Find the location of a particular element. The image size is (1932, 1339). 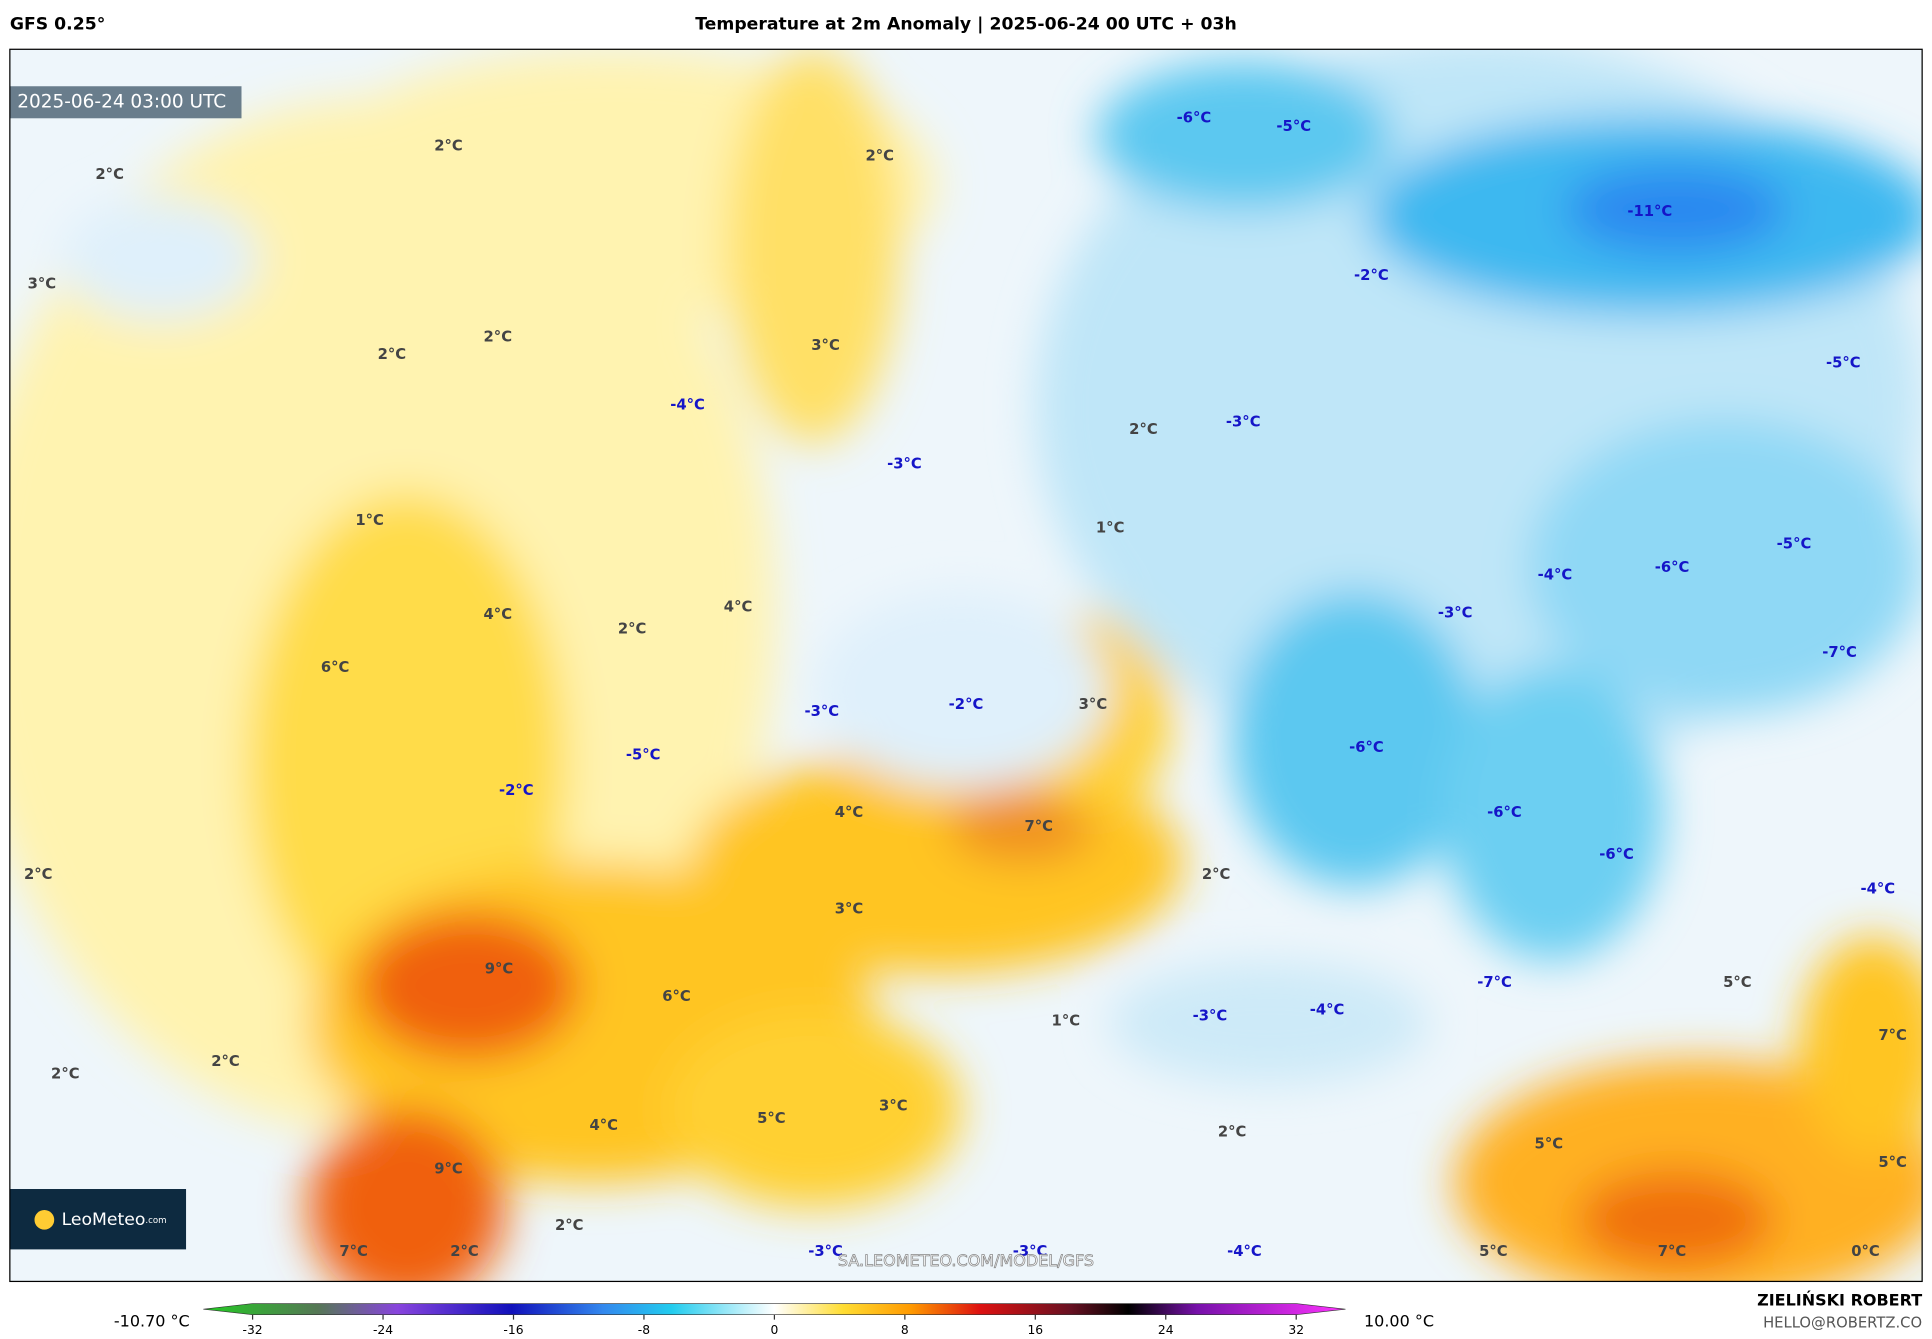

colorbar-tick-label: 8 is located at coordinates (905, 1330).